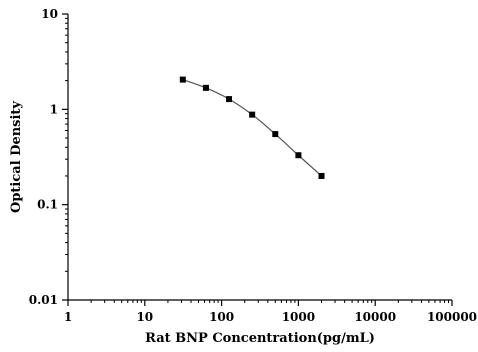  I want to click on y-tick-label: 0.1, so click(47, 205).